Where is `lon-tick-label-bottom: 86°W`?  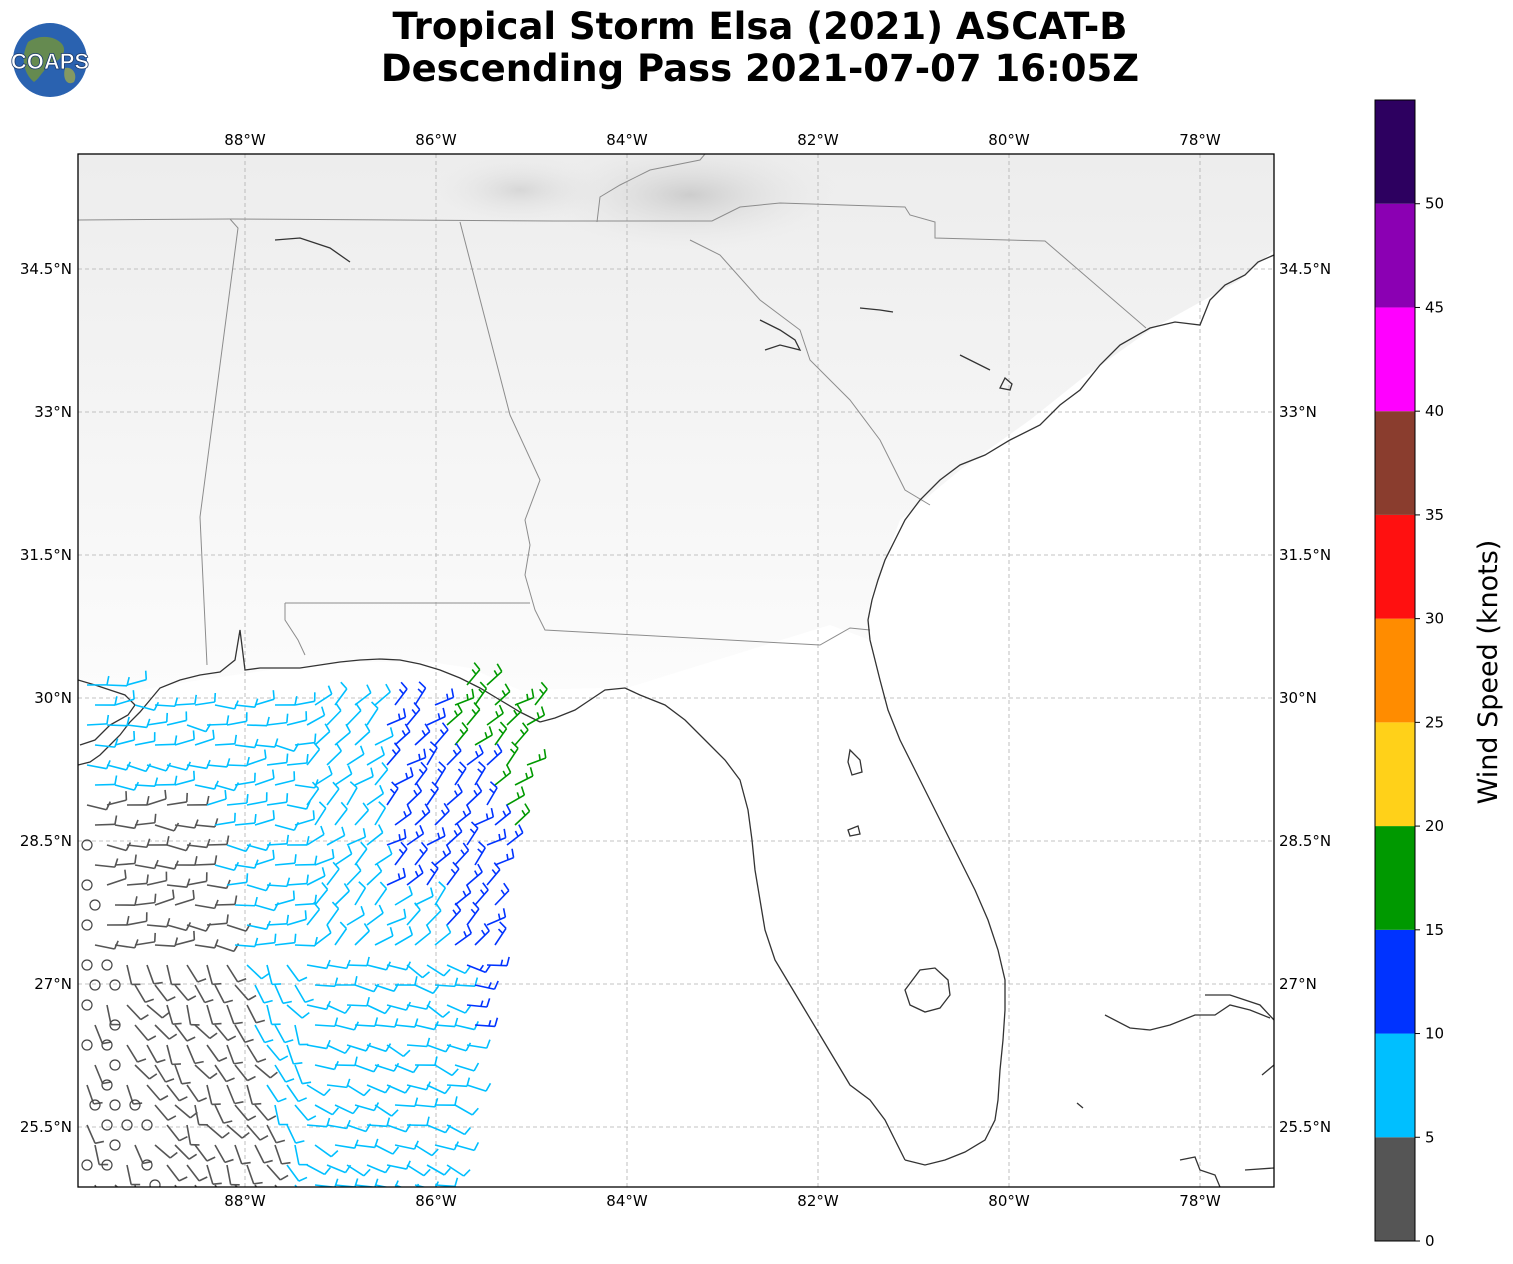
lon-tick-label-bottom: 86°W is located at coordinates (436, 1201).